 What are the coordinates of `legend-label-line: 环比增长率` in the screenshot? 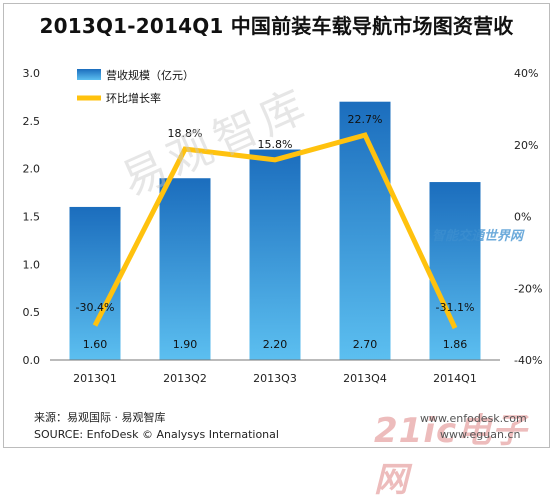 It's located at (133, 98).